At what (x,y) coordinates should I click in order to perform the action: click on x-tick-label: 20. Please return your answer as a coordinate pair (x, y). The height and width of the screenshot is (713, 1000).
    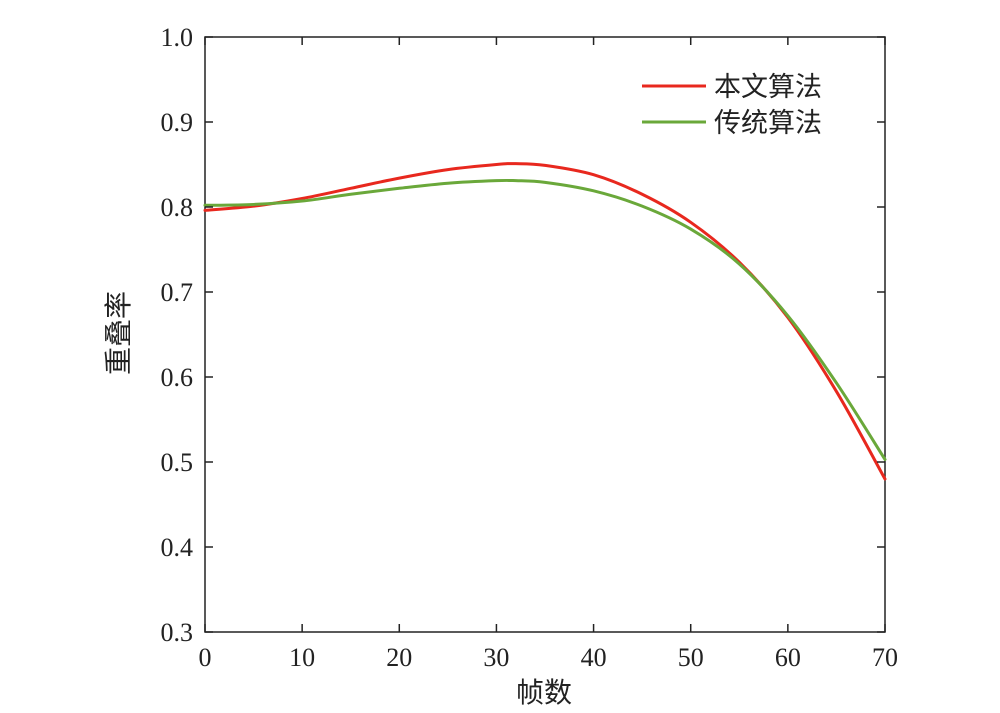
    Looking at the image, I should click on (399, 657).